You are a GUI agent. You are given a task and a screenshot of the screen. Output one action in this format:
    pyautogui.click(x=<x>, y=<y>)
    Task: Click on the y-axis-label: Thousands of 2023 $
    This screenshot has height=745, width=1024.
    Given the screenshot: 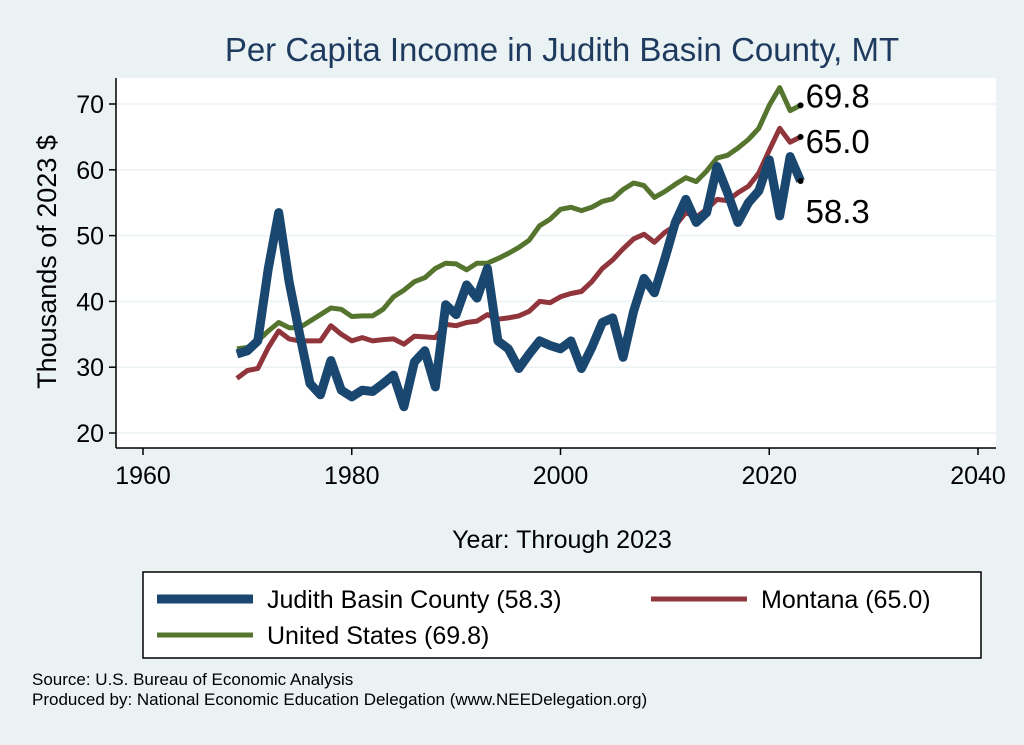 What is the action you would take?
    pyautogui.click(x=47, y=262)
    